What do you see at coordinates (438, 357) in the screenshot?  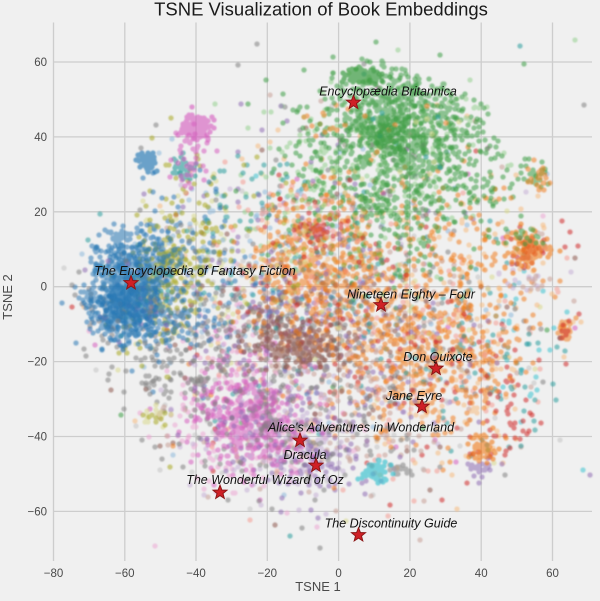 I see `svg-text: Don Quixote` at bounding box center [438, 357].